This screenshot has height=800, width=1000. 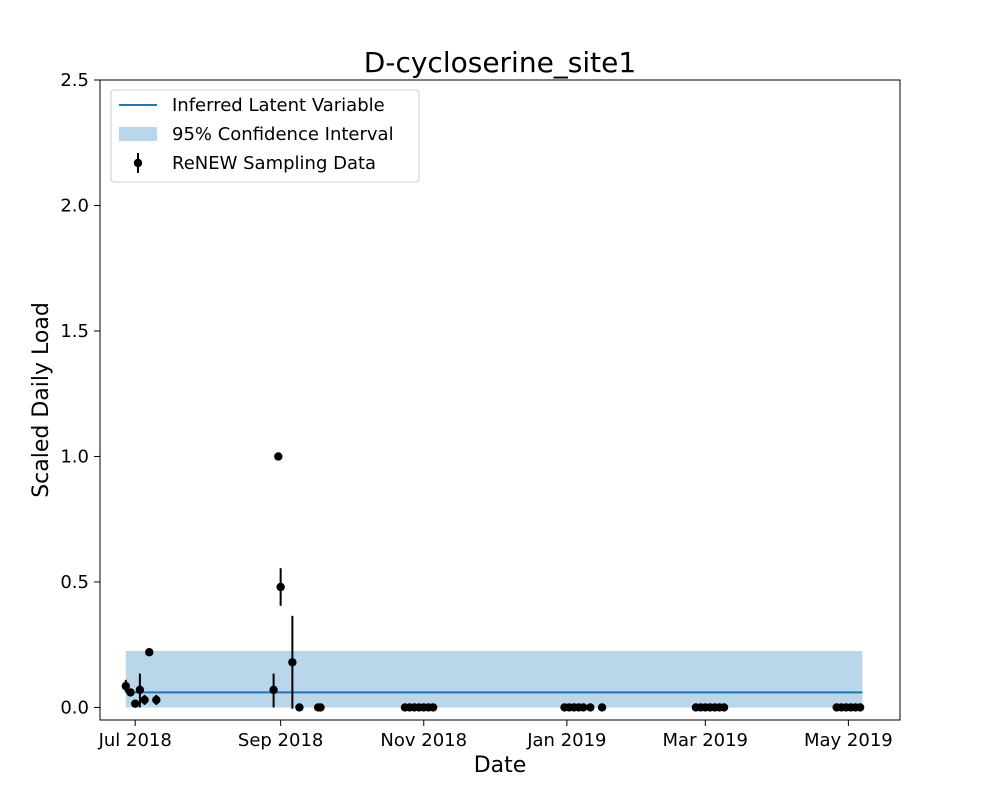 I want to click on y-tick-label-5: 2.0, so click(x=74, y=205).